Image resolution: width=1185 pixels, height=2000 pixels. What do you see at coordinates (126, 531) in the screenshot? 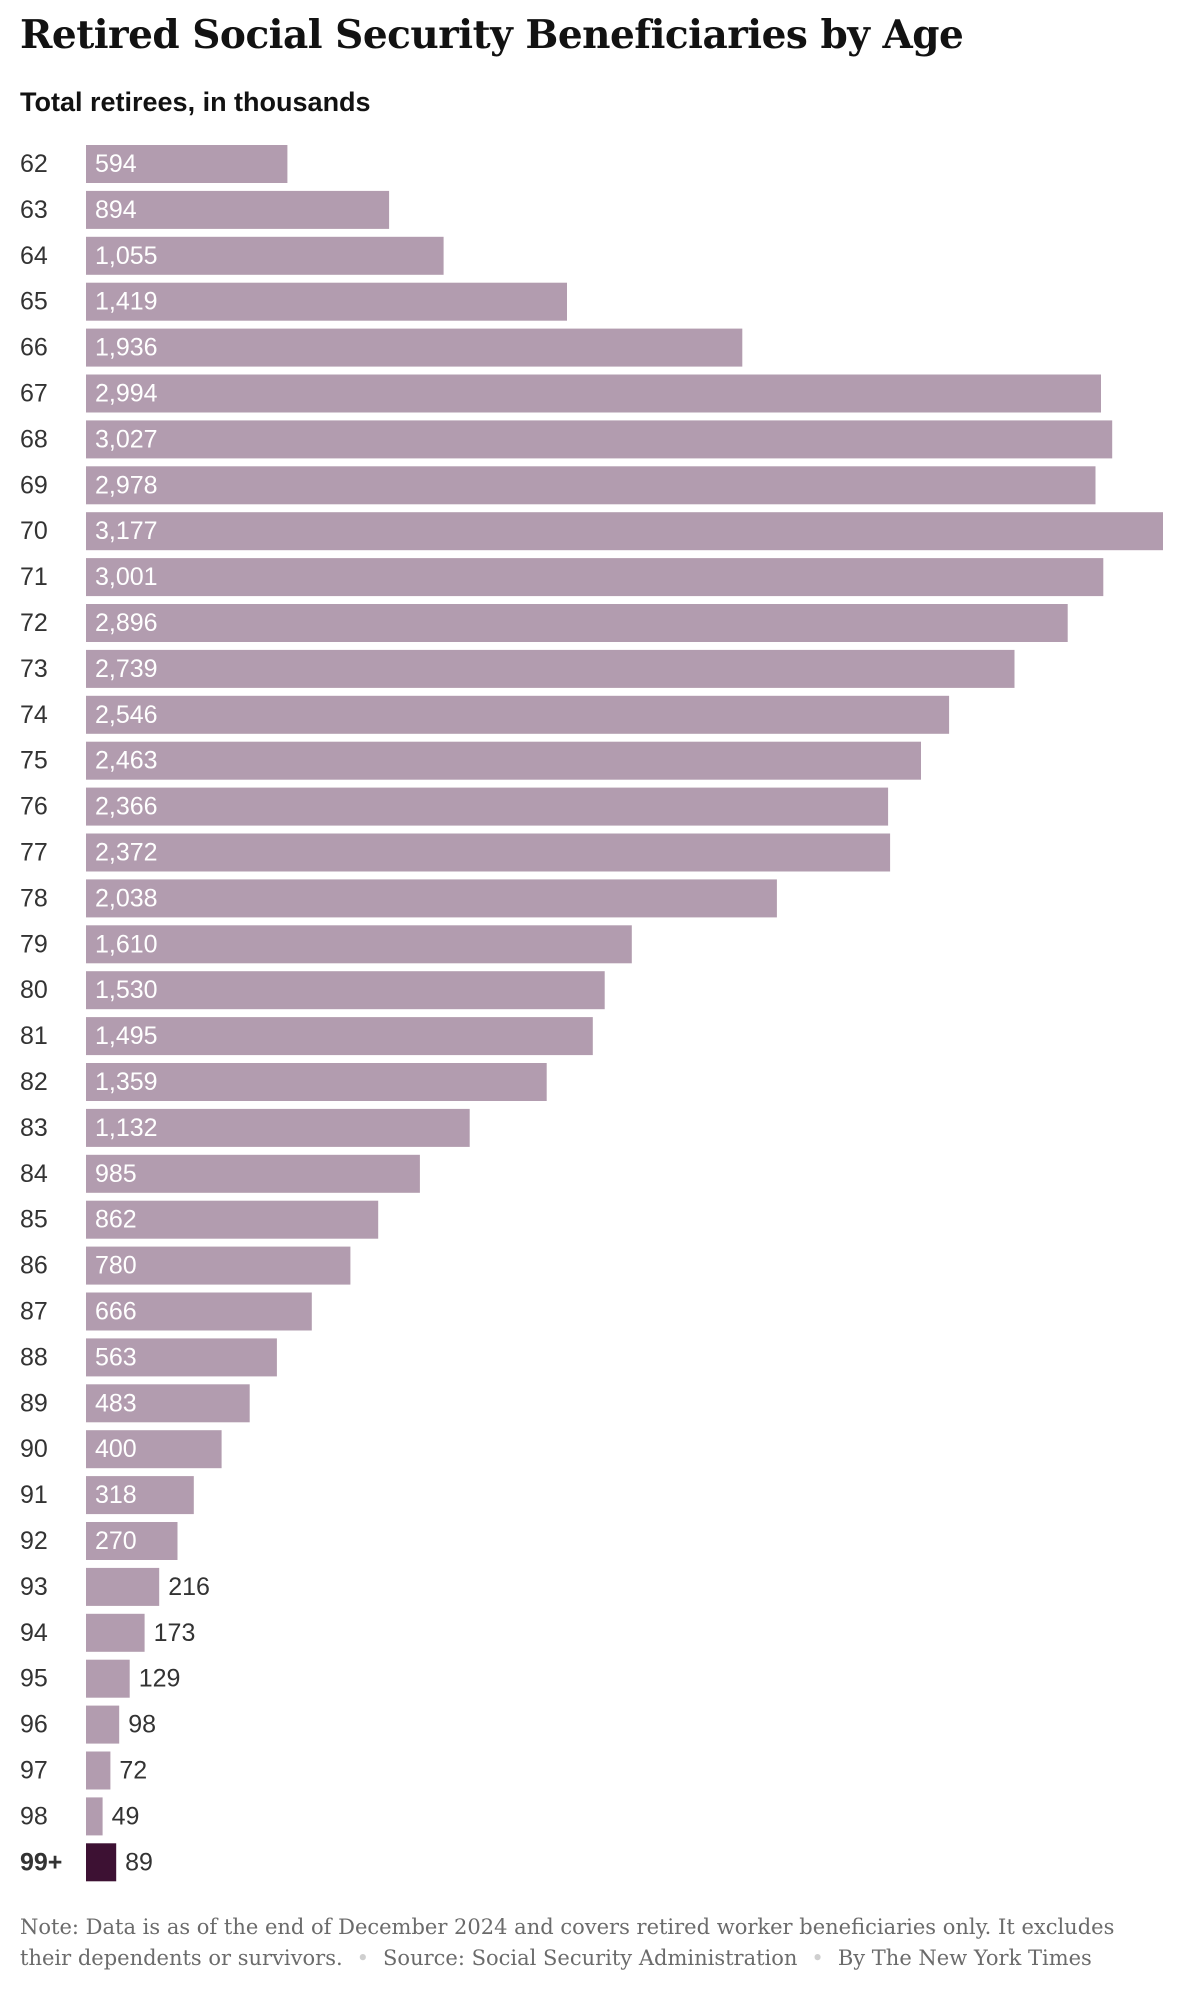
I see `value-label: 3,177` at bounding box center [126, 531].